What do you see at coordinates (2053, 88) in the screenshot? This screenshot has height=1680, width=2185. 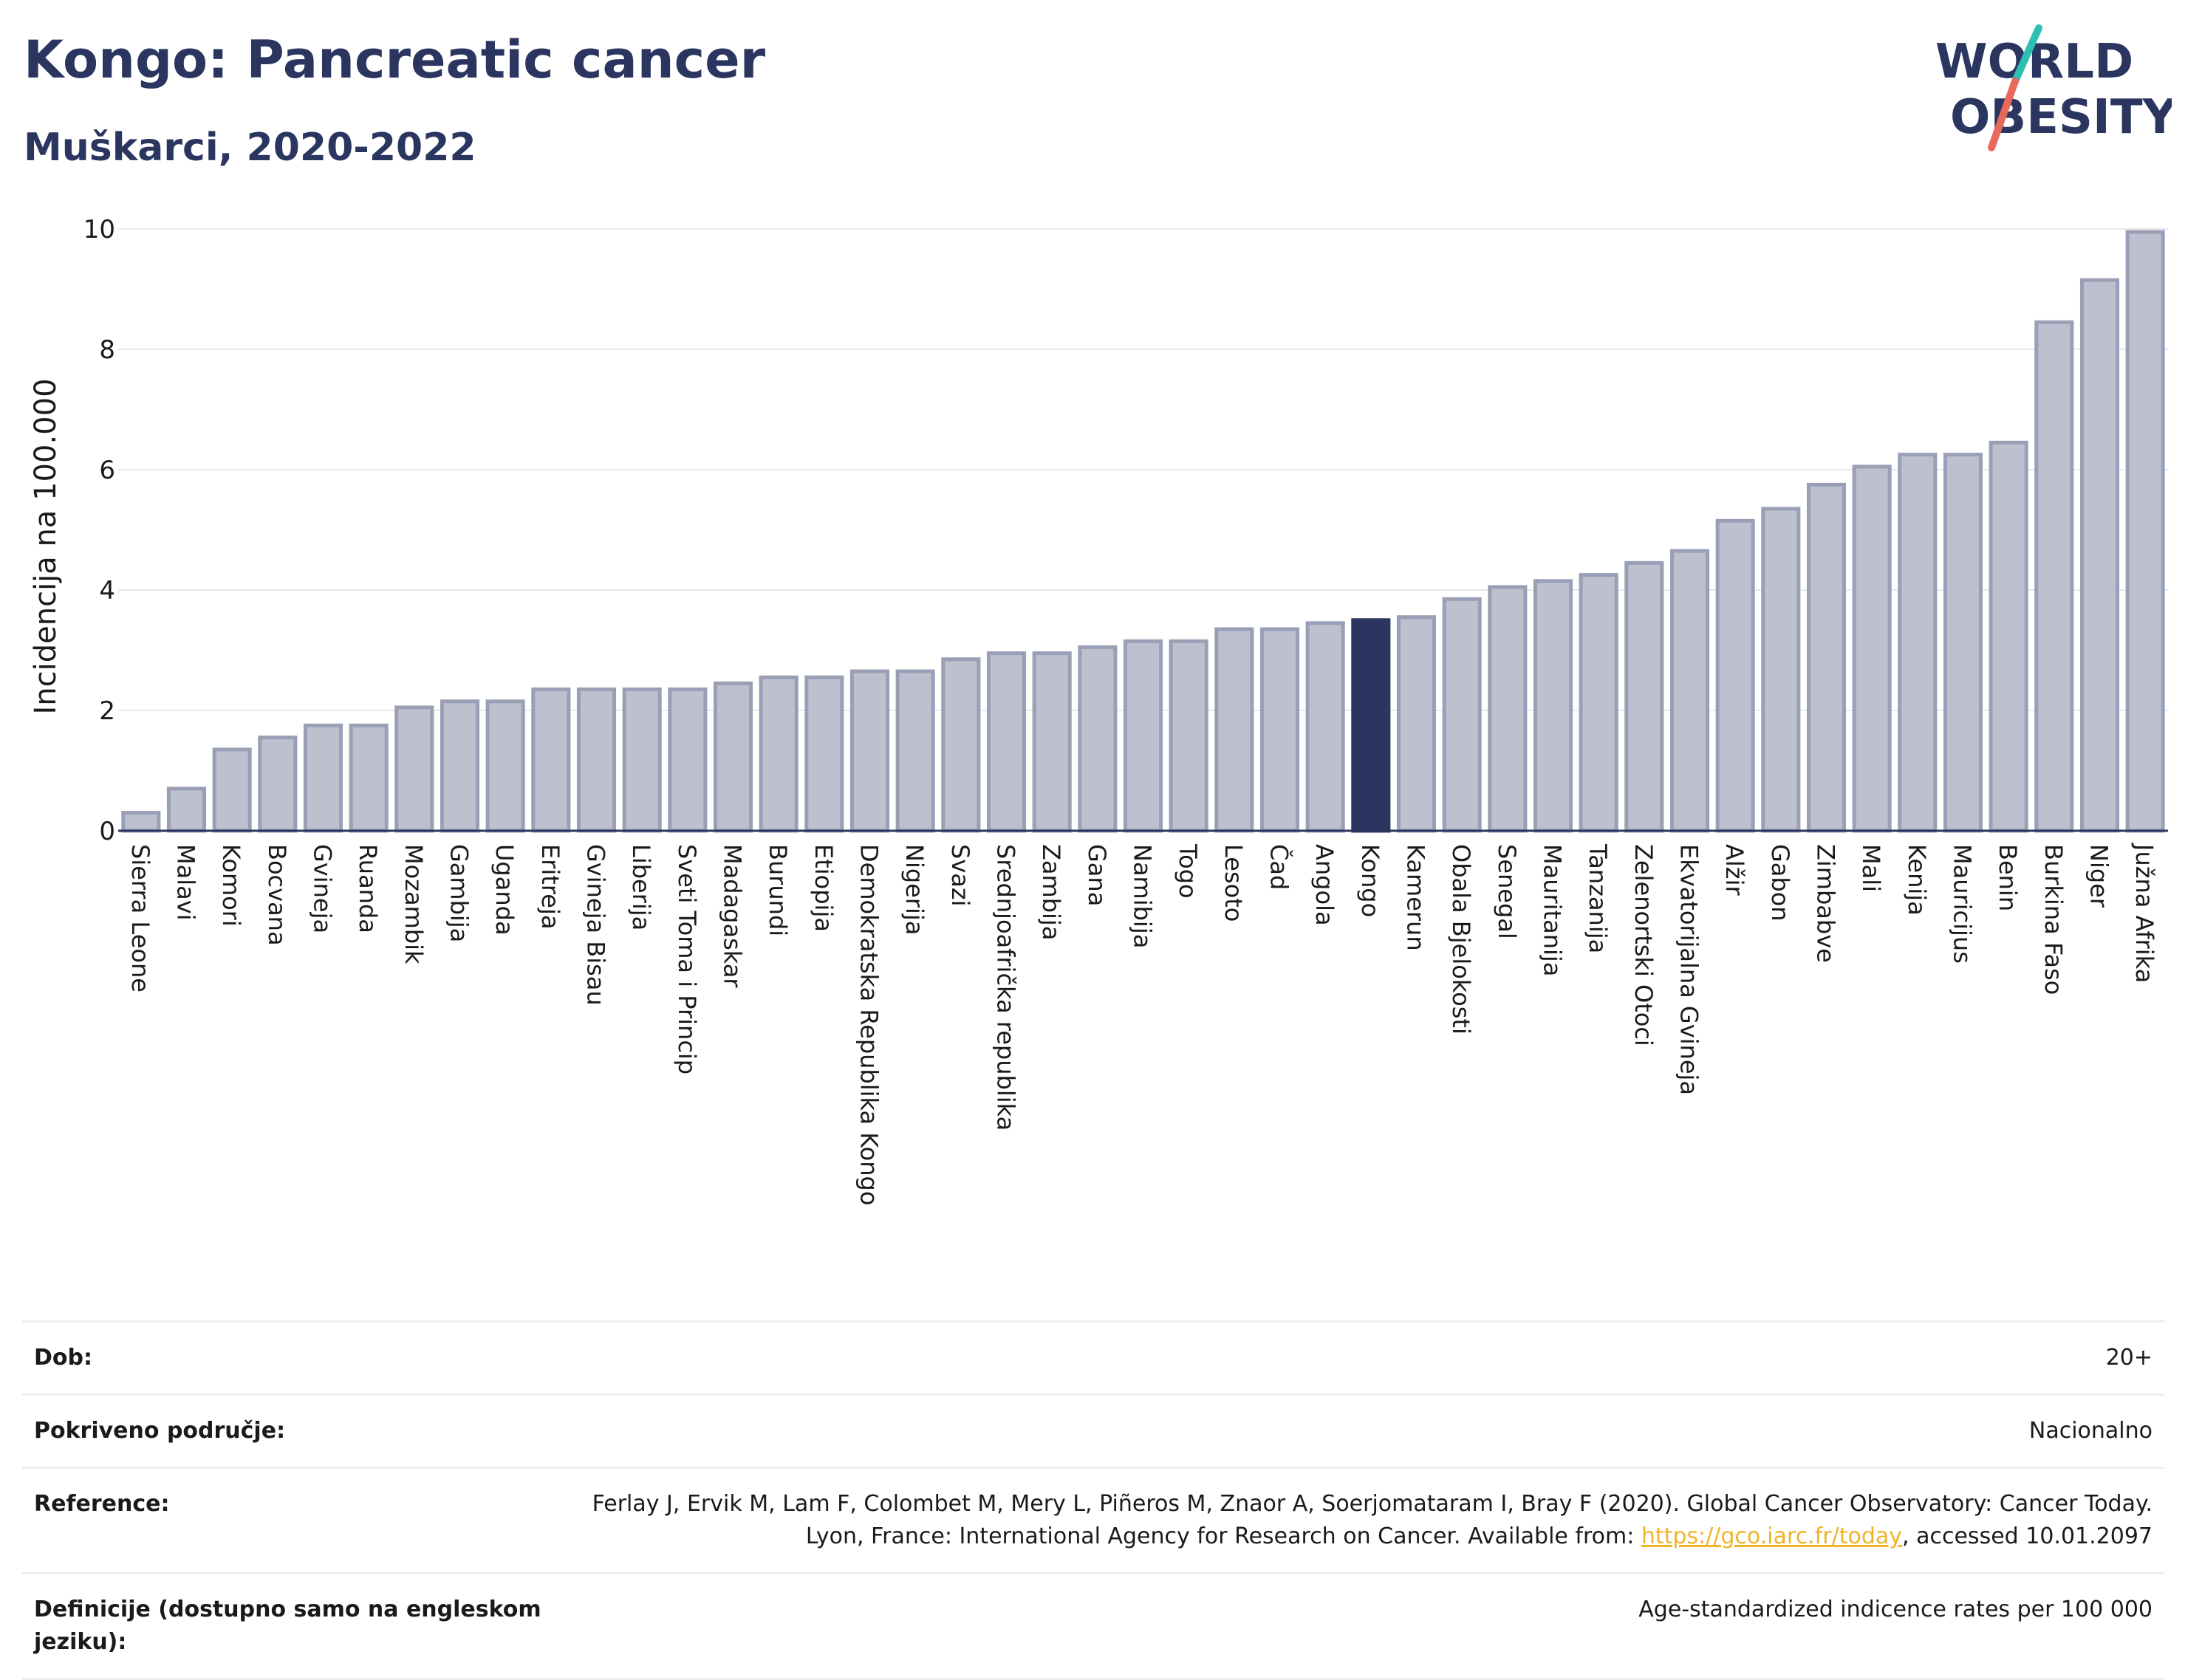 I see `world-obesity-logo: WORLD OBESITY` at bounding box center [2053, 88].